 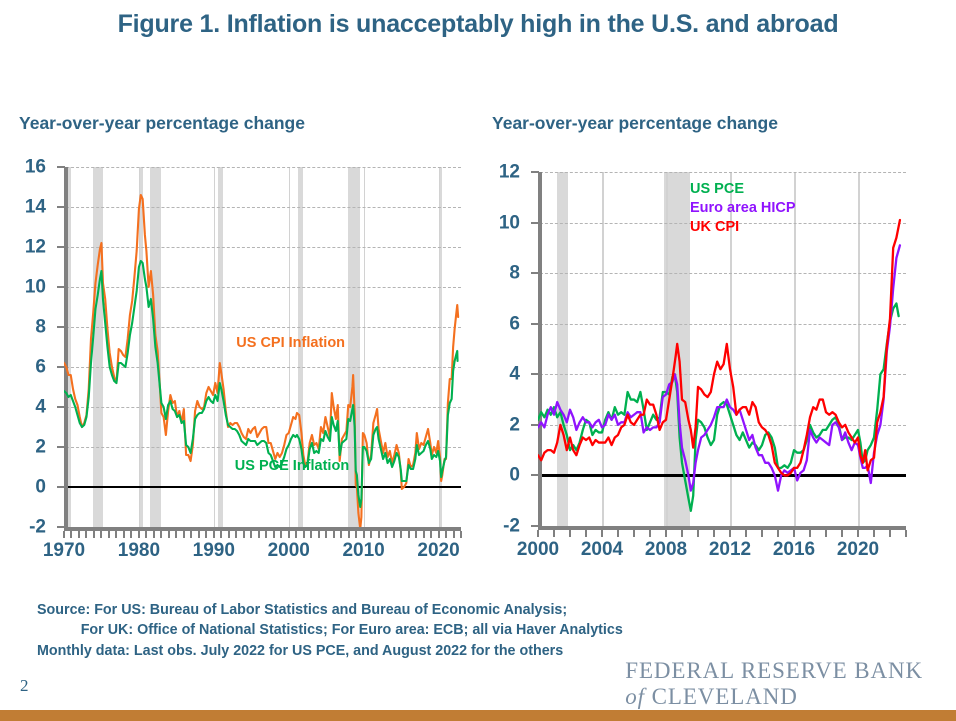 What do you see at coordinates (774, 670) in the screenshot?
I see `logo-line-1: FEDERAL RESERVE BANK` at bounding box center [774, 670].